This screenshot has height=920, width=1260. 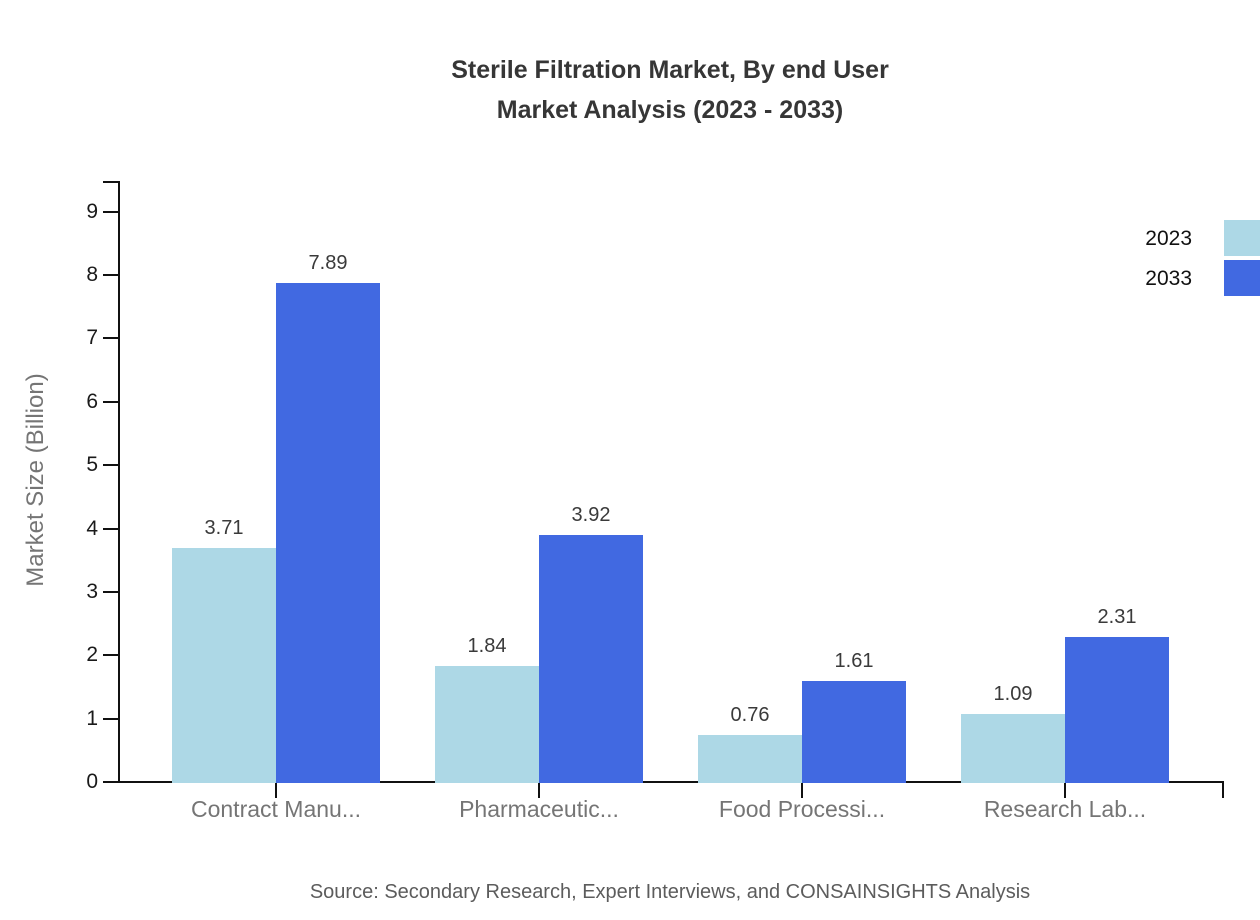 What do you see at coordinates (671, 782) in the screenshot?
I see `x-axis-line` at bounding box center [671, 782].